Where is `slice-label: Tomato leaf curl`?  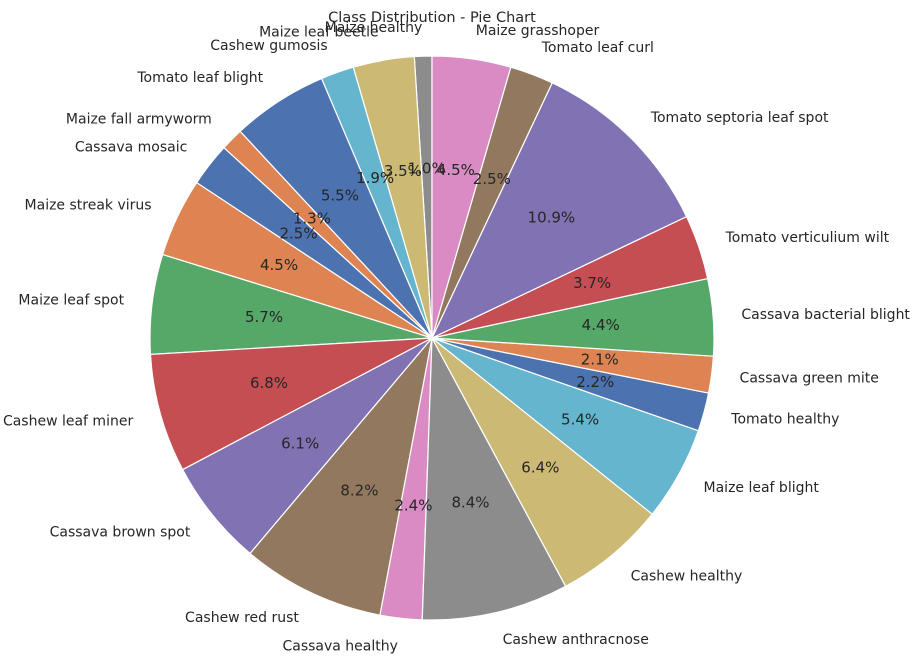
slice-label: Tomato leaf curl is located at coordinates (597, 48).